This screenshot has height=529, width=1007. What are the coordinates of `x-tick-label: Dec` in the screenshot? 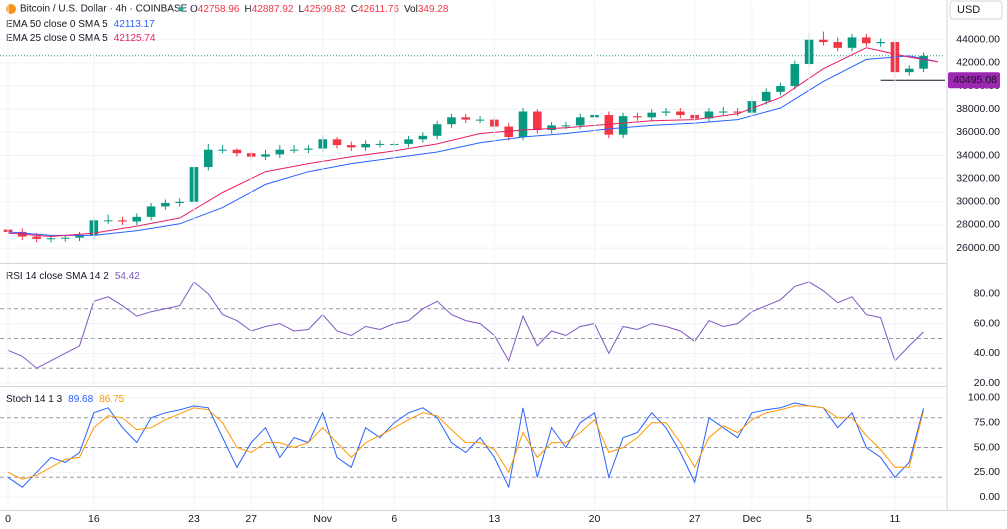 It's located at (752, 519).